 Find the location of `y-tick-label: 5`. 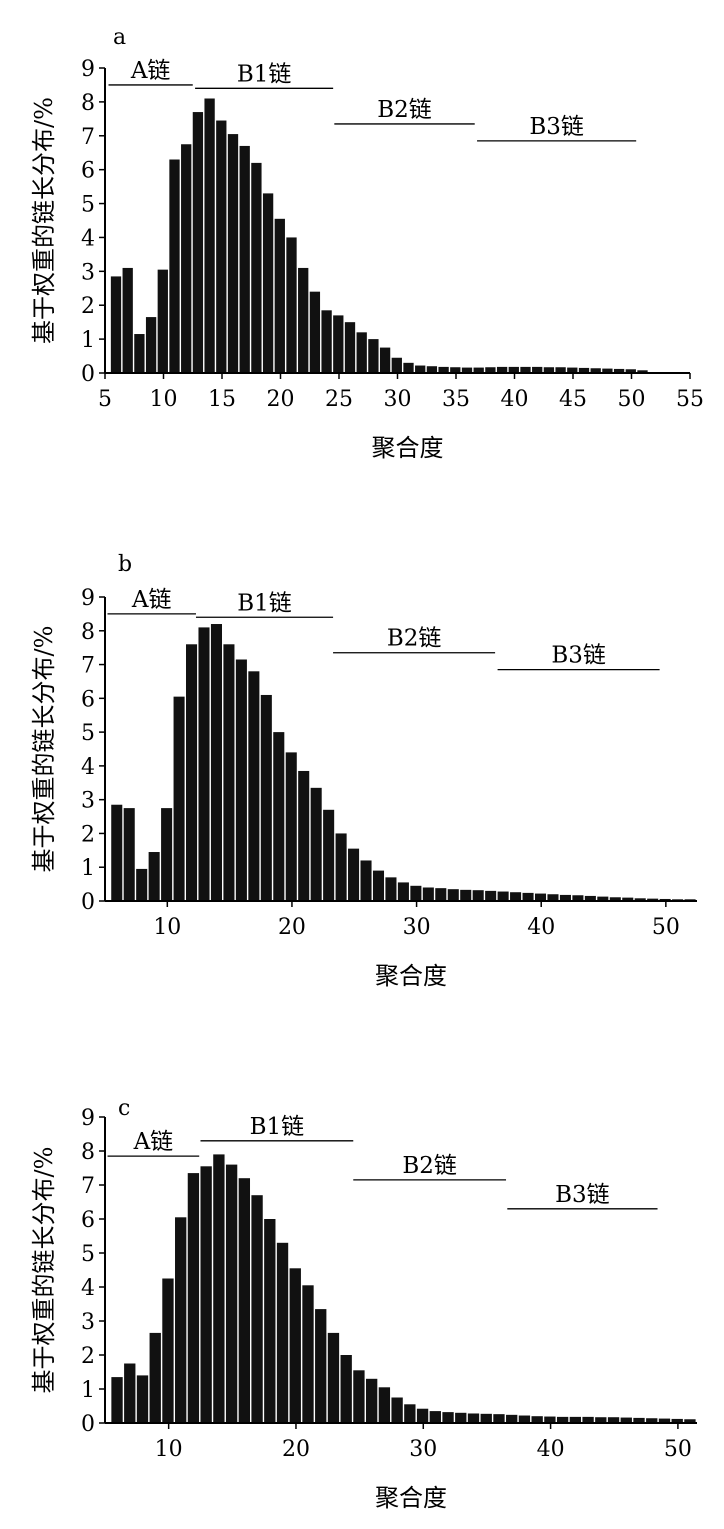

y-tick-label: 5 is located at coordinates (88, 1254).